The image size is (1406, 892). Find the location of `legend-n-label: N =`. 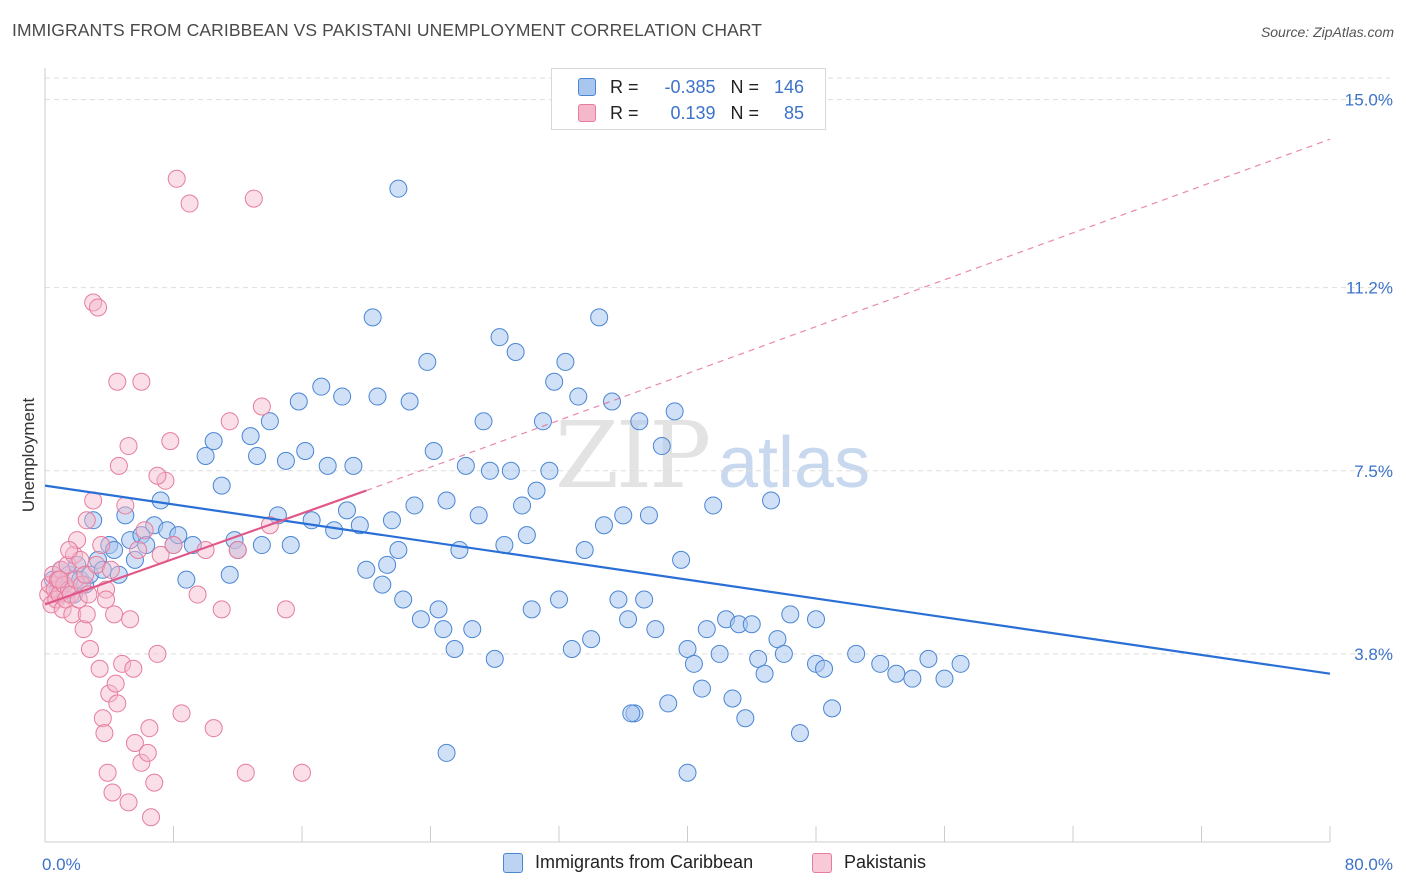

legend-n-label: N = is located at coordinates (745, 86).